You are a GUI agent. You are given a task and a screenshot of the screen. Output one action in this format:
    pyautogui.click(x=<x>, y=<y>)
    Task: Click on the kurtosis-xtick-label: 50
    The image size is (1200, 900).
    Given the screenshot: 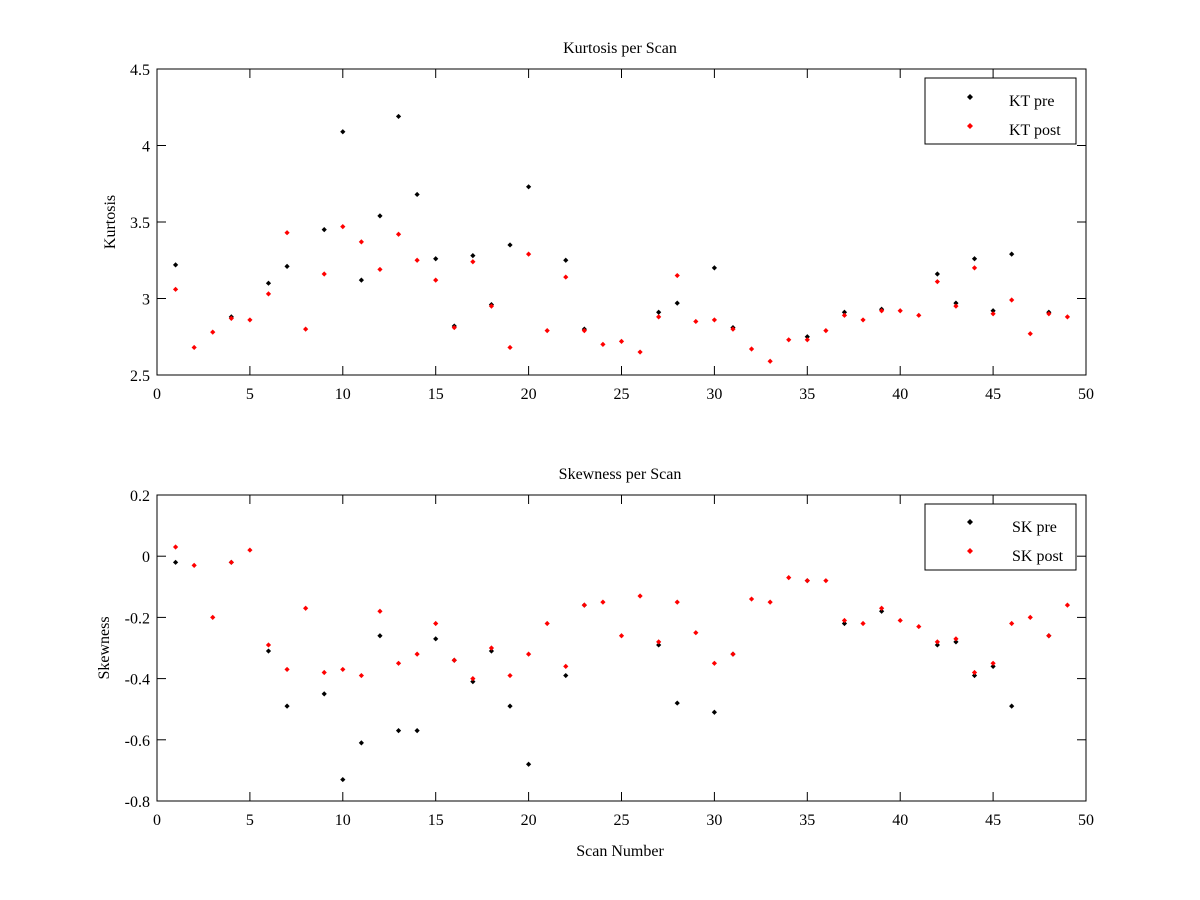 What is the action you would take?
    pyautogui.click(x=1086, y=394)
    